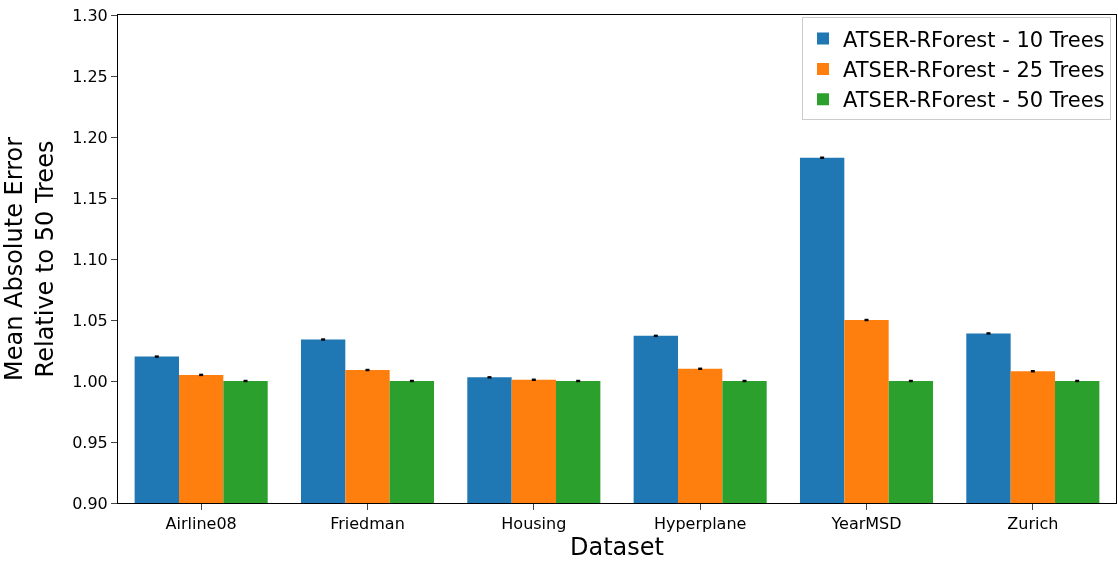 The image size is (1118, 563). What do you see at coordinates (90, 15) in the screenshot?
I see `y-tick-label: 1.30` at bounding box center [90, 15].